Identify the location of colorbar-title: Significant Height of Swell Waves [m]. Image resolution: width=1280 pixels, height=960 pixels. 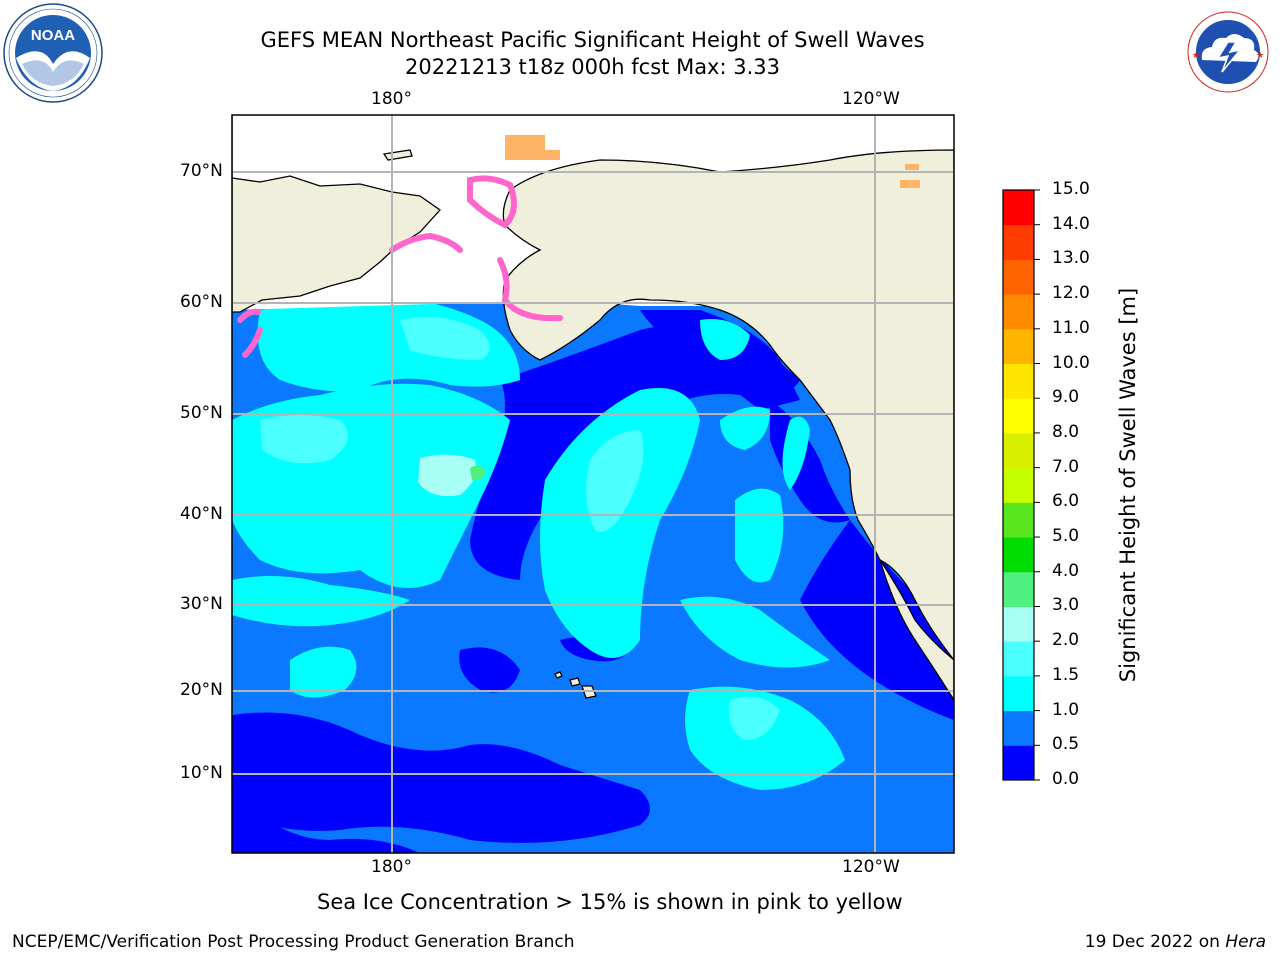
(1128, 485).